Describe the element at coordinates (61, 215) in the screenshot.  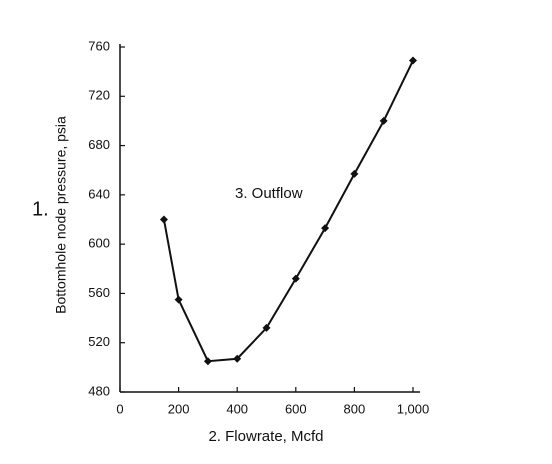
I see `y-axis-label: Bottomhole node pressure, psia` at that location.